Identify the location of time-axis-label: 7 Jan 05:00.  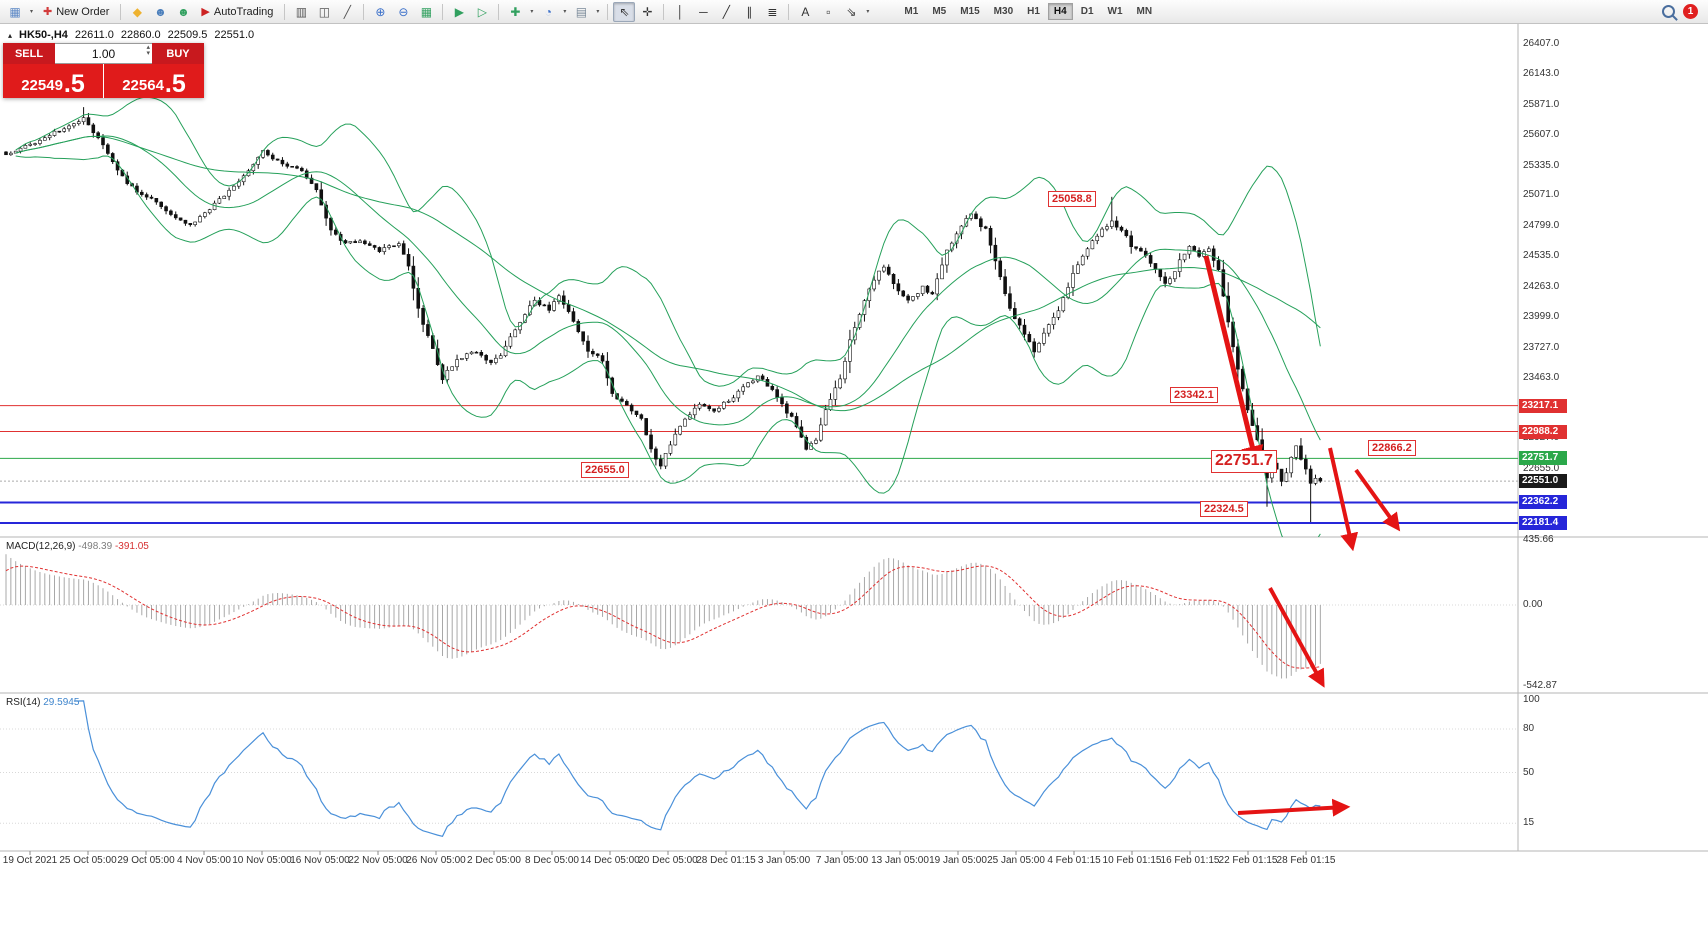
(842, 860).